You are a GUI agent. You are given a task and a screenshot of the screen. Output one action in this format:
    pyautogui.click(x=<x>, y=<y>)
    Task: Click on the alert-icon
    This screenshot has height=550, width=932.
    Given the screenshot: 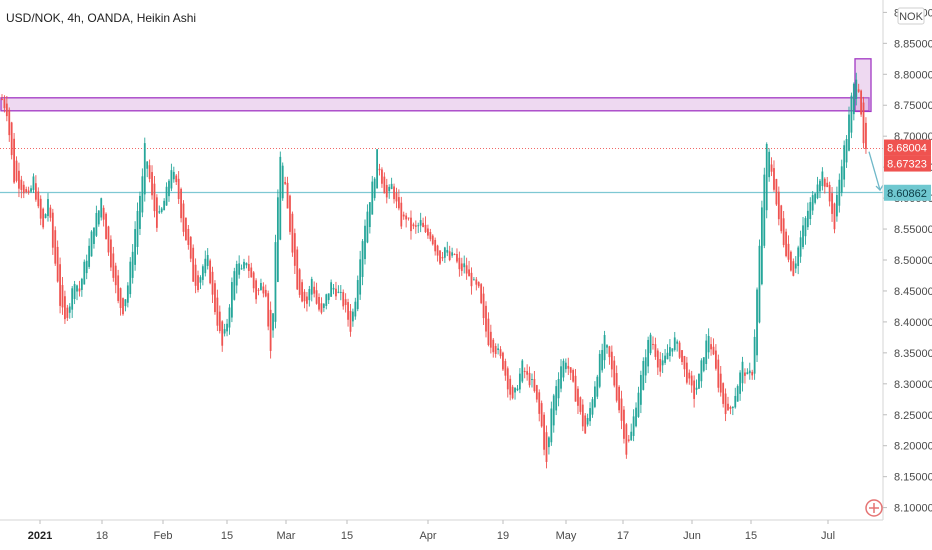 What is the action you would take?
    pyautogui.click(x=874, y=508)
    